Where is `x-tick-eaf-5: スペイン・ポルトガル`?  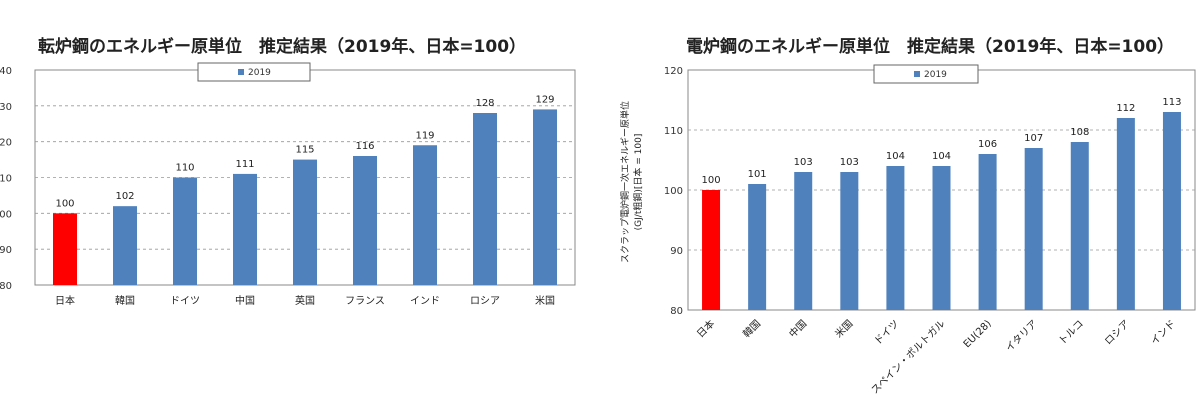
x-tick-eaf-5: スペイン・ポルトガル is located at coordinates (908, 357).